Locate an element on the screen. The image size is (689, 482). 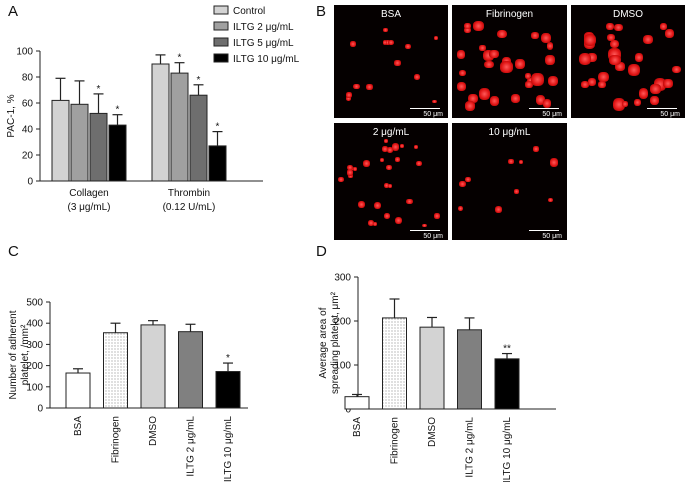
a-y-tick-label: 80 is located at coordinates (28, 78).